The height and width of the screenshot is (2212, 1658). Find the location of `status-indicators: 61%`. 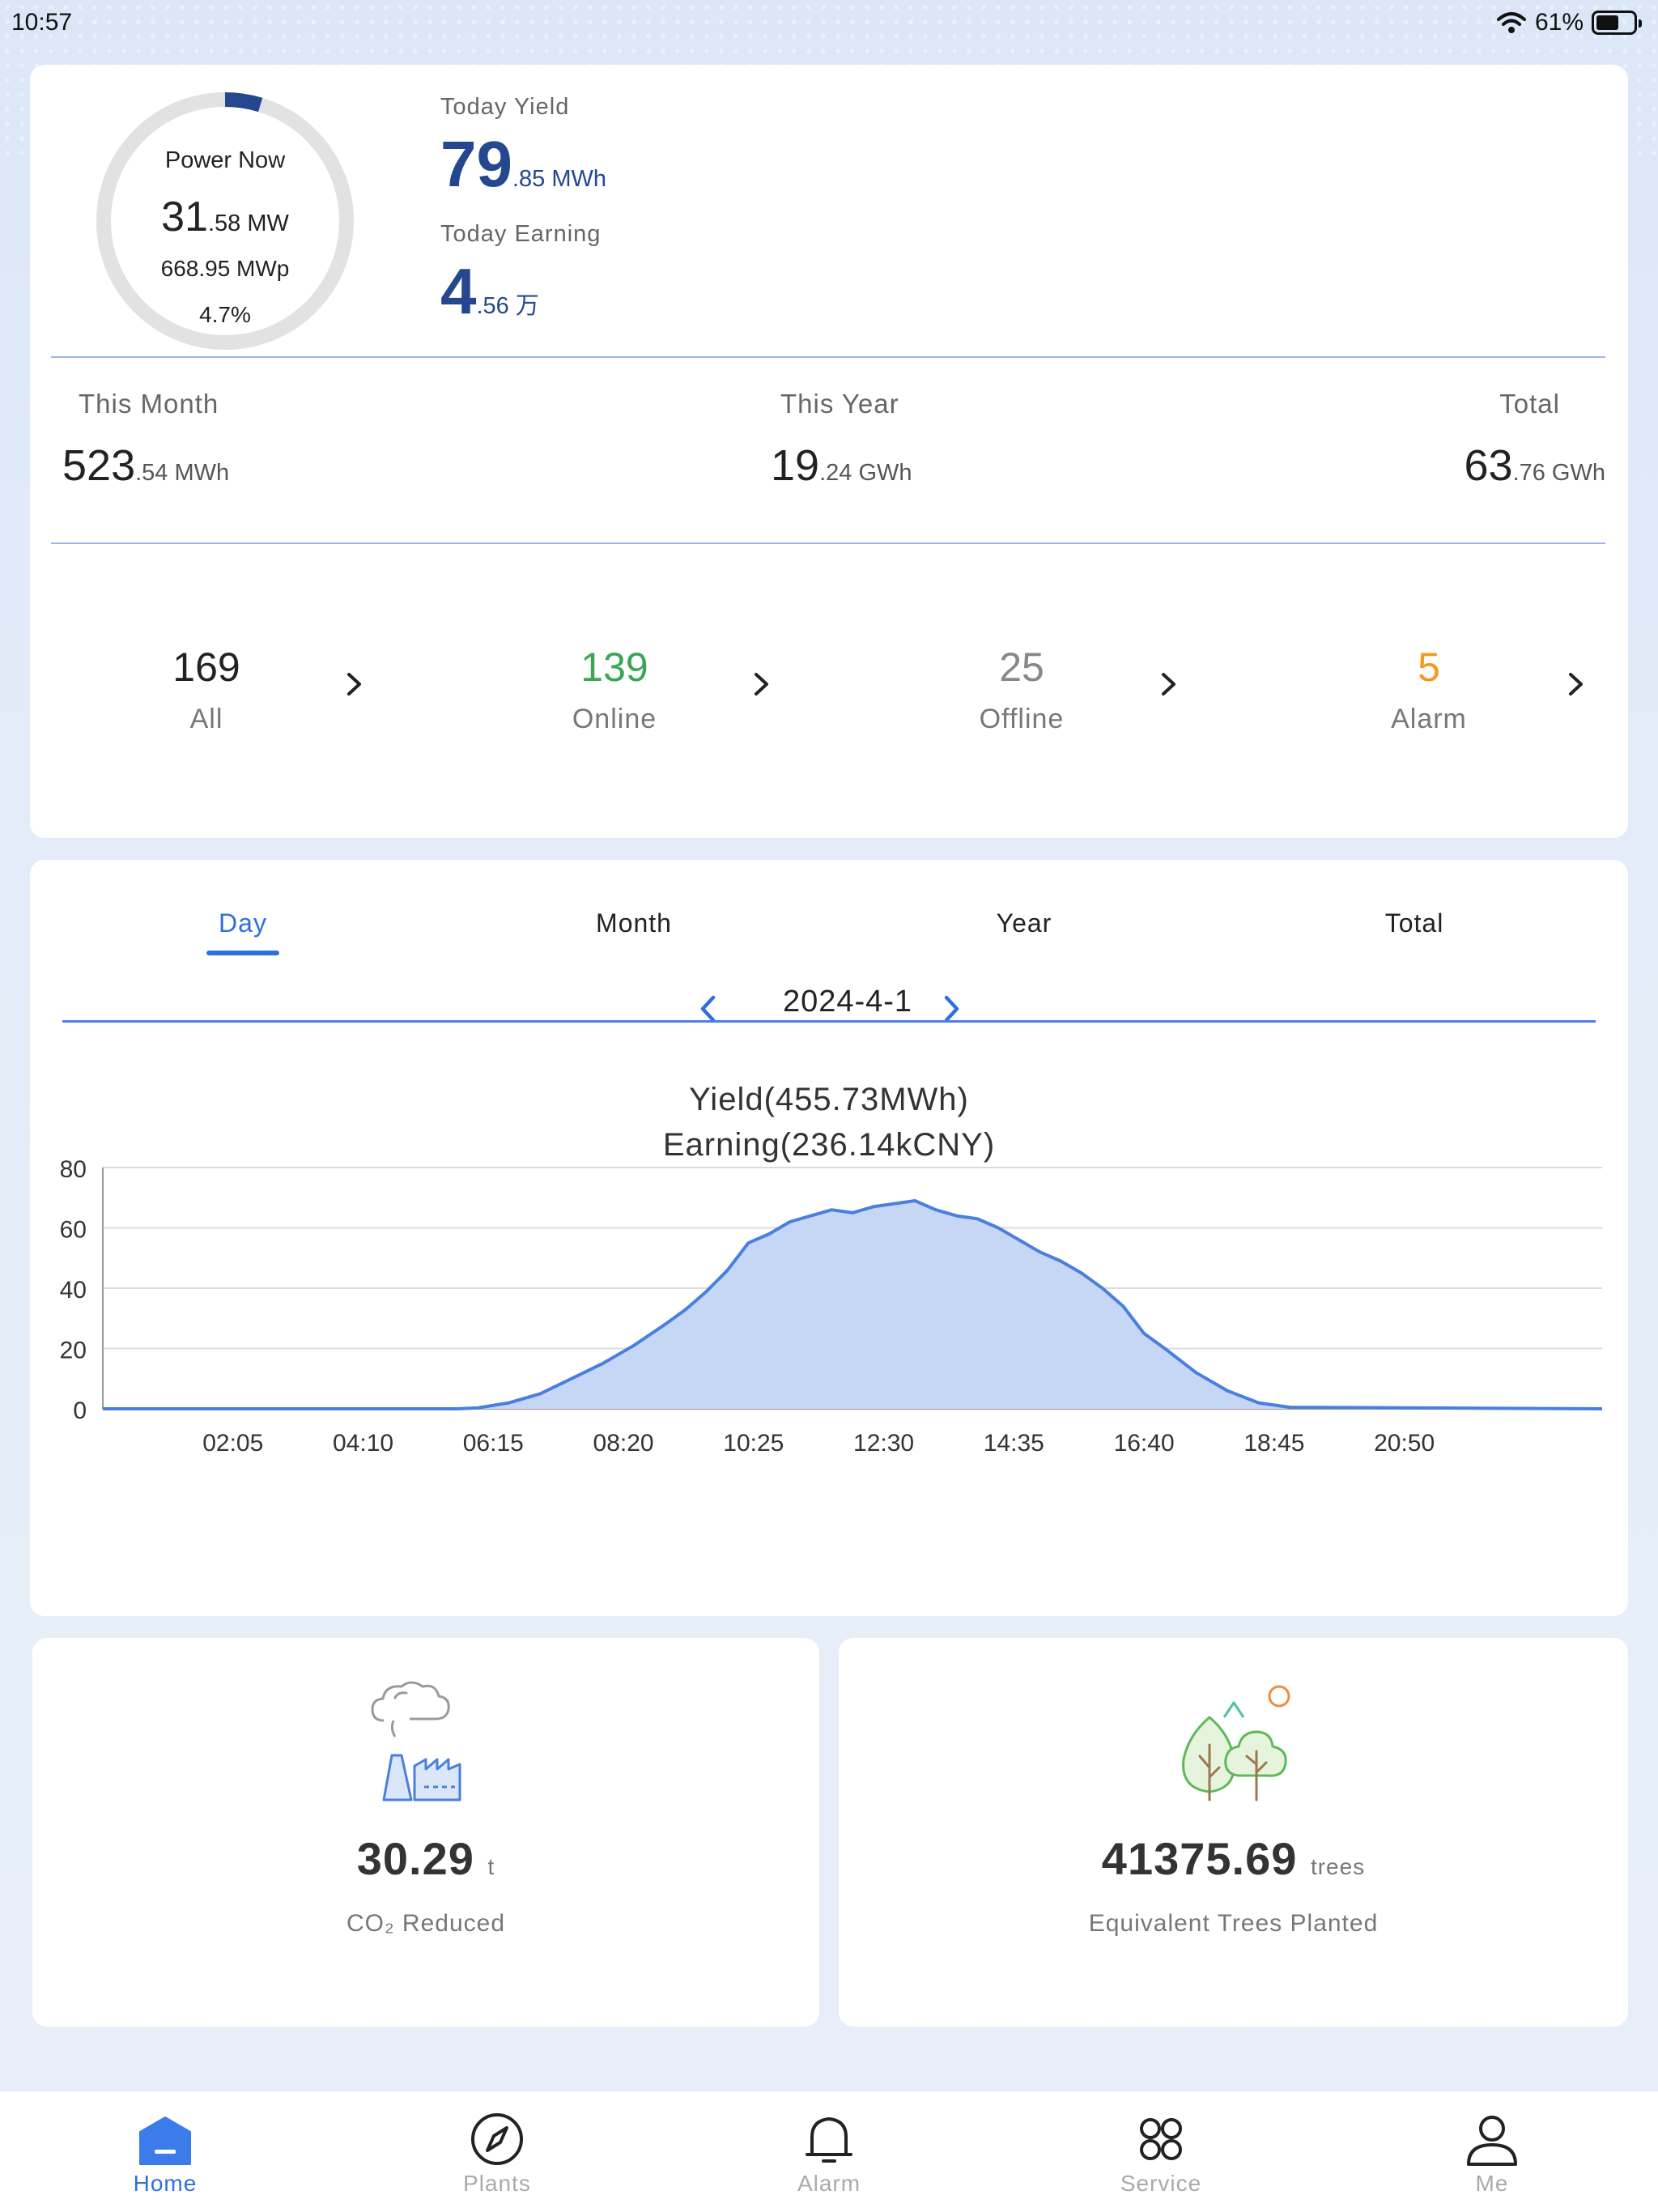

status-indicators: 61% is located at coordinates (1569, 22).